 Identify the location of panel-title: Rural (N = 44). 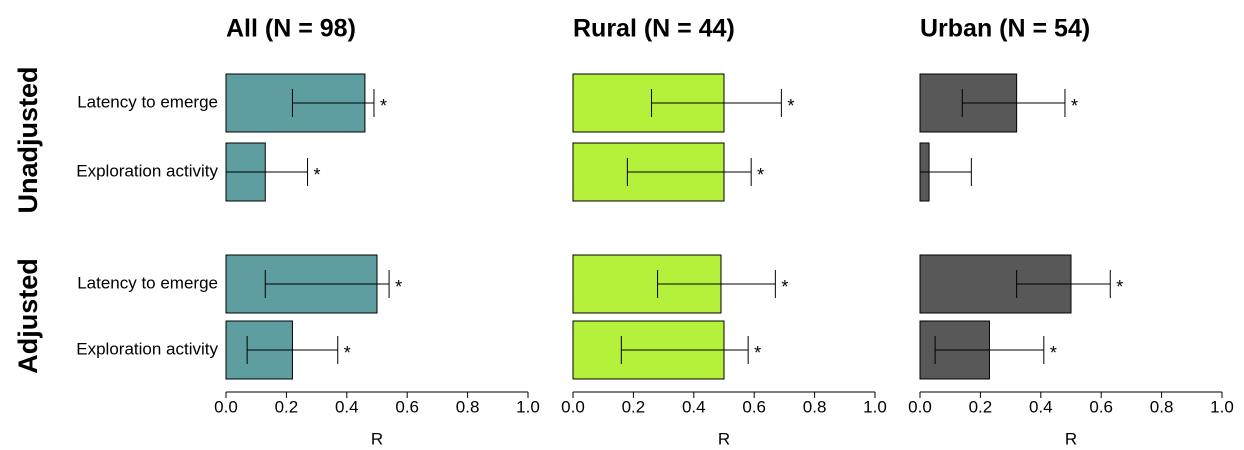
(654, 29).